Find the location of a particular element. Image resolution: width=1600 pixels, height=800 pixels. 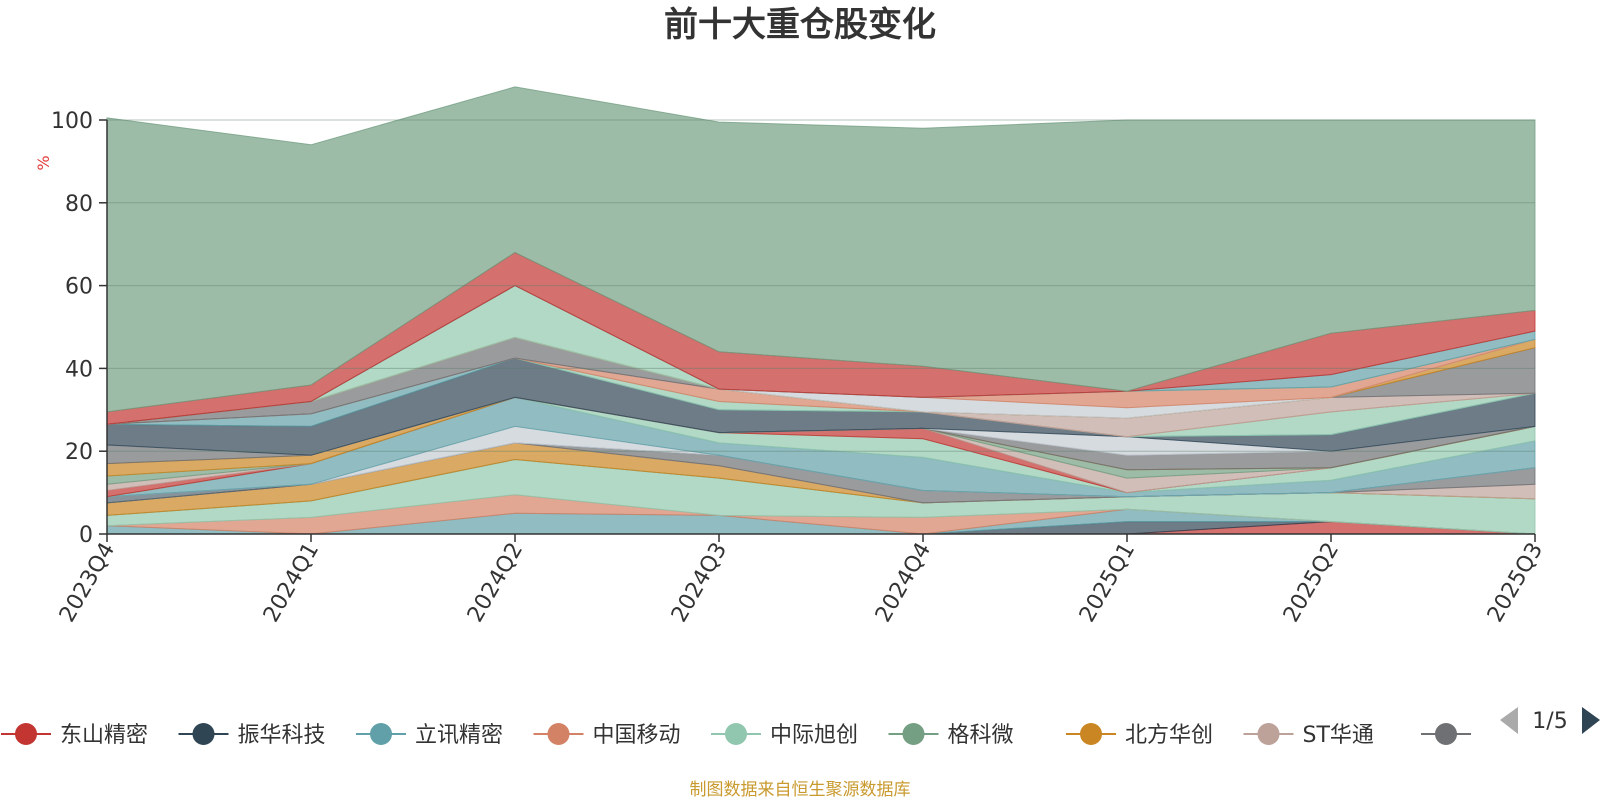

legend-item-8: 德科. is located at coordinates (1476, 735).